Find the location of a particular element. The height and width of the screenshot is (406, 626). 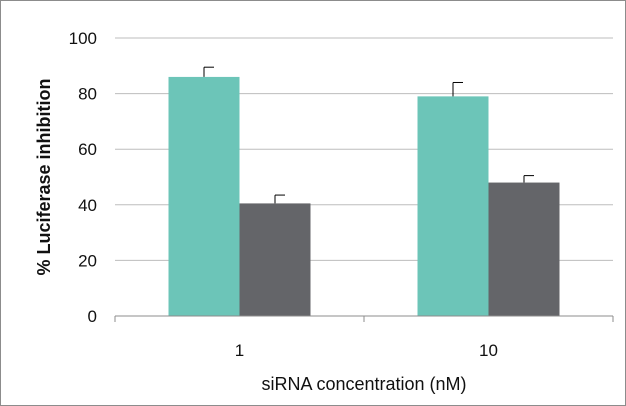

x-tick-label: 1 is located at coordinates (239, 350).